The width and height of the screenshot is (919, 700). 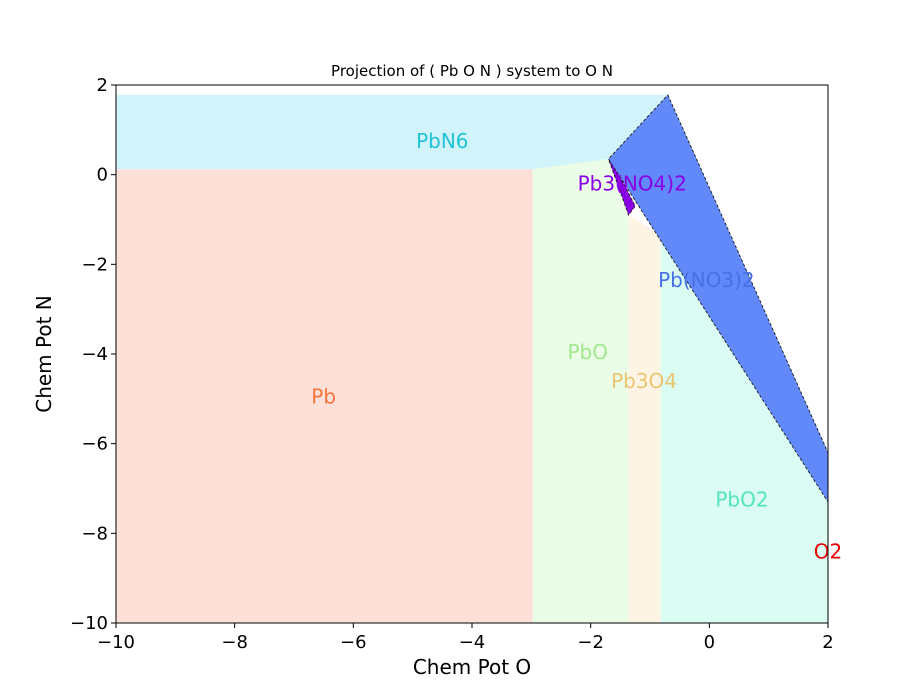 I want to click on y-tick-label: −8, so click(x=94, y=533).